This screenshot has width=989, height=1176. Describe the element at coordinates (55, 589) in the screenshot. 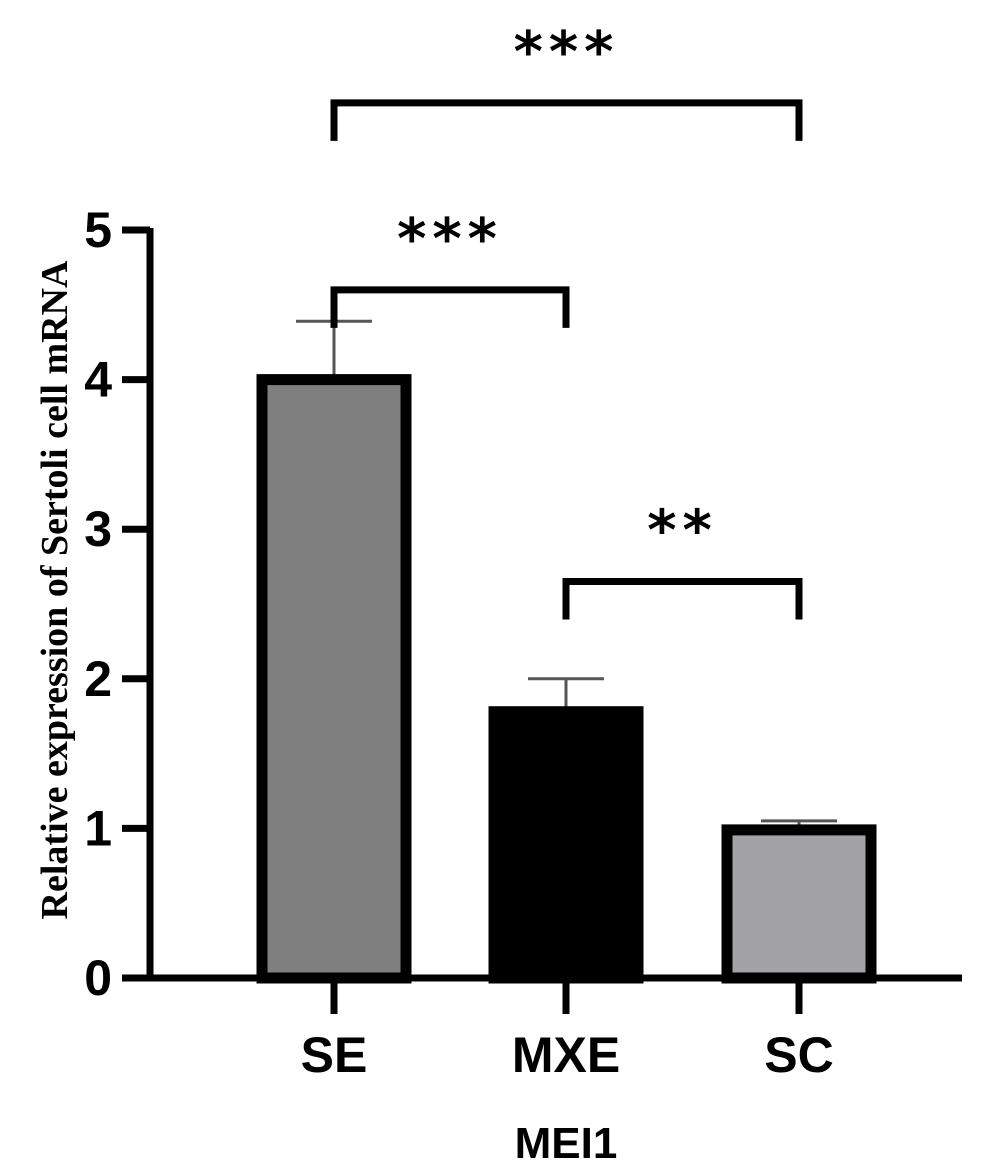

I see `y-axis-title: Relative expression of Sertoli cell mRNA` at that location.